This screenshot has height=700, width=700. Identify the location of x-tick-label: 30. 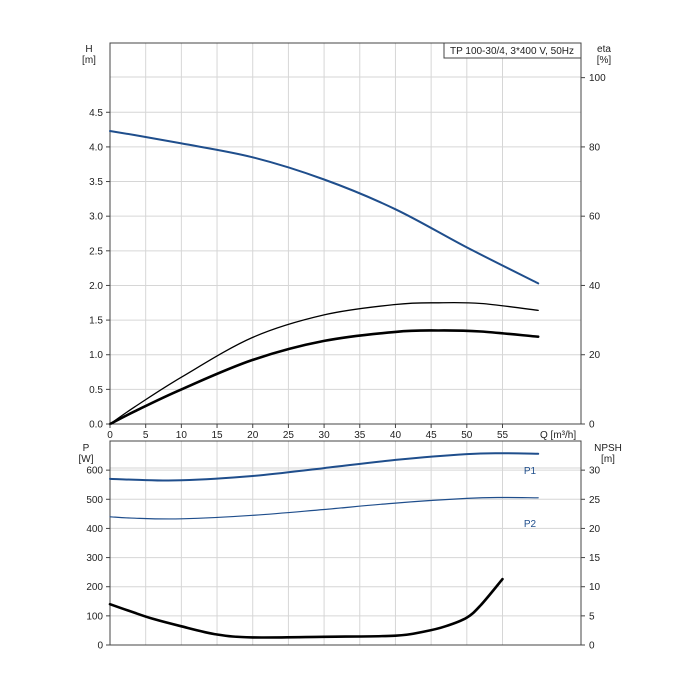
(325, 435).